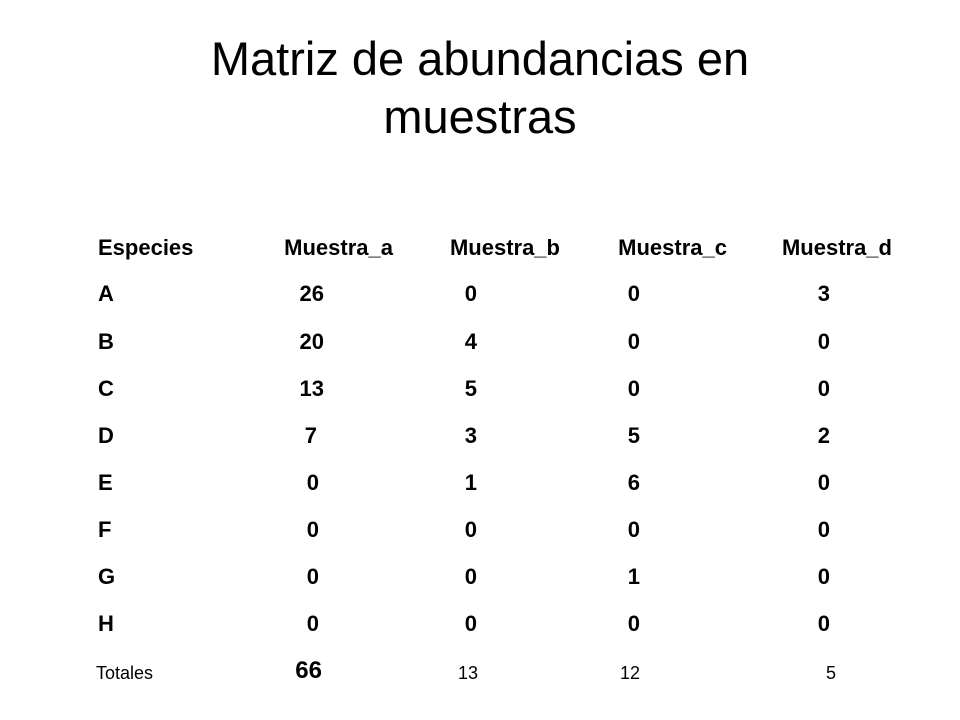 The image size is (960, 720). Describe the element at coordinates (480, 58) in the screenshot. I see `slide-title-line-1: Matriz de abundancias en` at that location.